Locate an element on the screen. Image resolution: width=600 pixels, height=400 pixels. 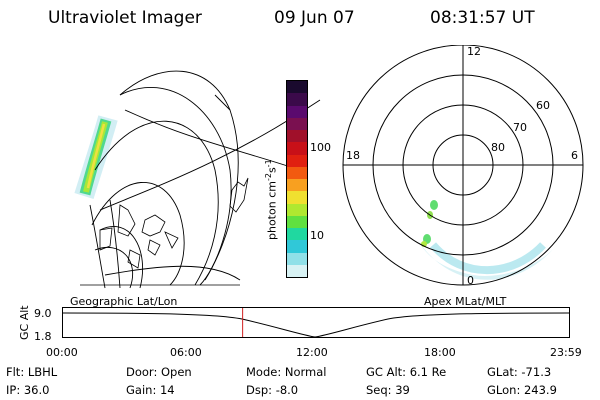
info-seq: Seq: 39 is located at coordinates (388, 390).